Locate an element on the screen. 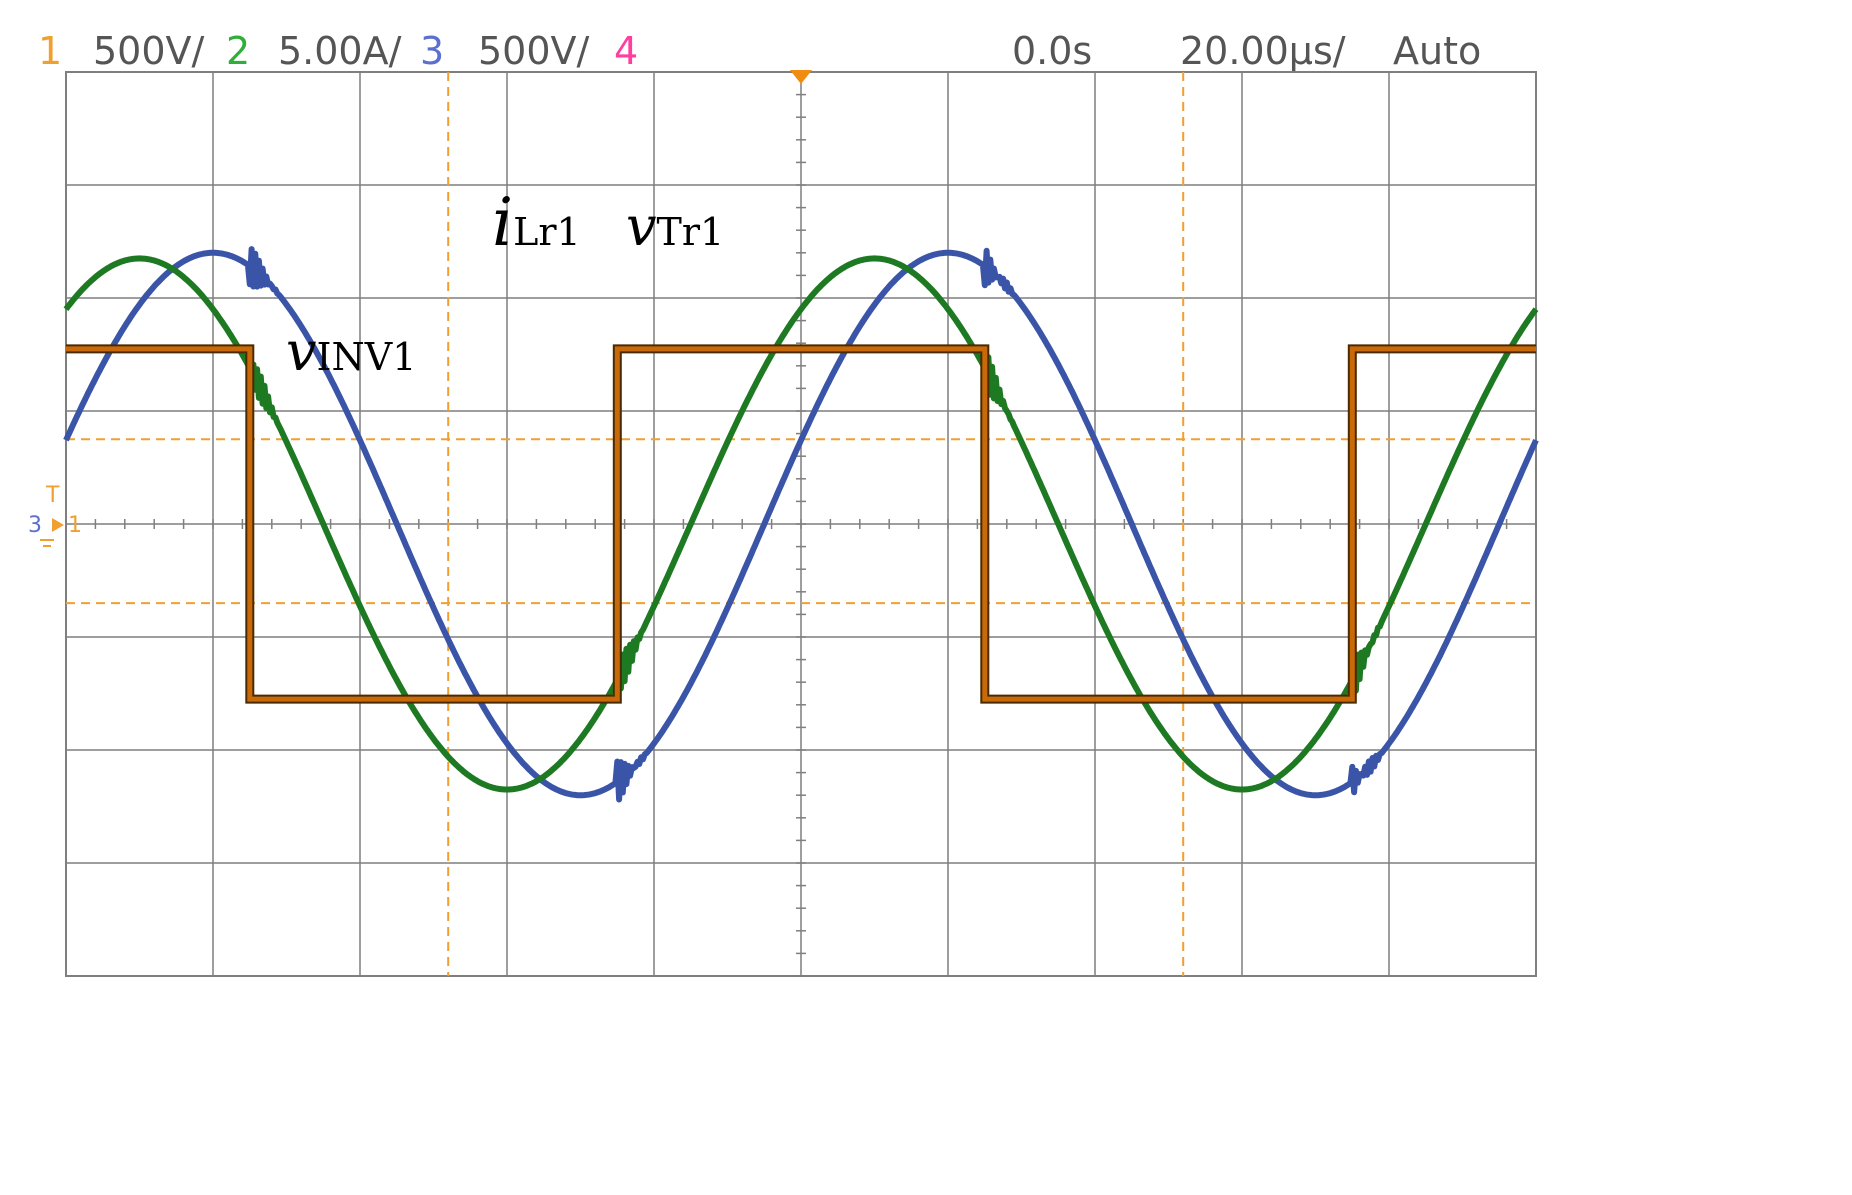 This screenshot has height=1195, width=1852. trigger-level-marker: T is located at coordinates (52, 495).